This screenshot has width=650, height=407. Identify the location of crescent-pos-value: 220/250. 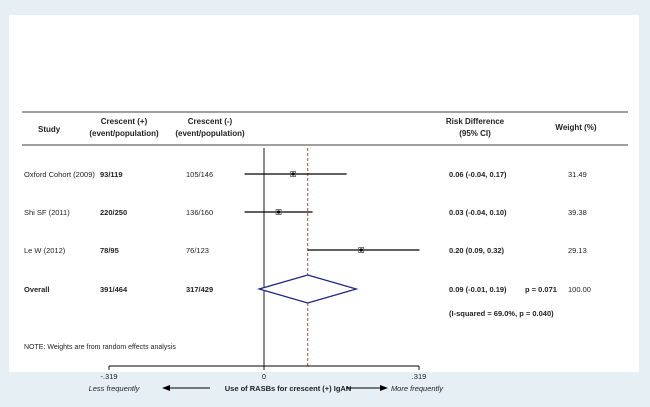
(113, 212).